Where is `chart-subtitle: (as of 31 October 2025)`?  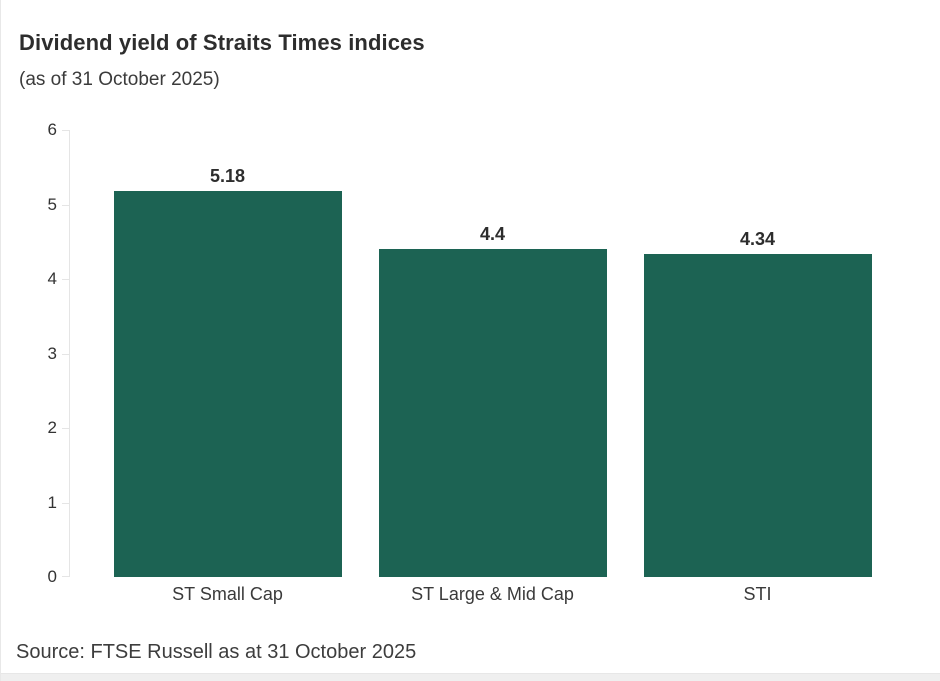
chart-subtitle: (as of 31 October 2025) is located at coordinates (119, 79).